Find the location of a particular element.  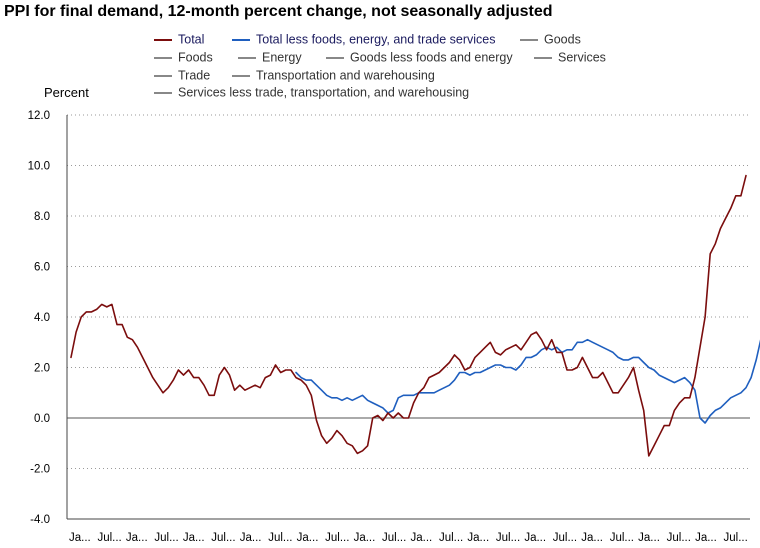

y-tick-label: 0.0 is located at coordinates (42, 419).